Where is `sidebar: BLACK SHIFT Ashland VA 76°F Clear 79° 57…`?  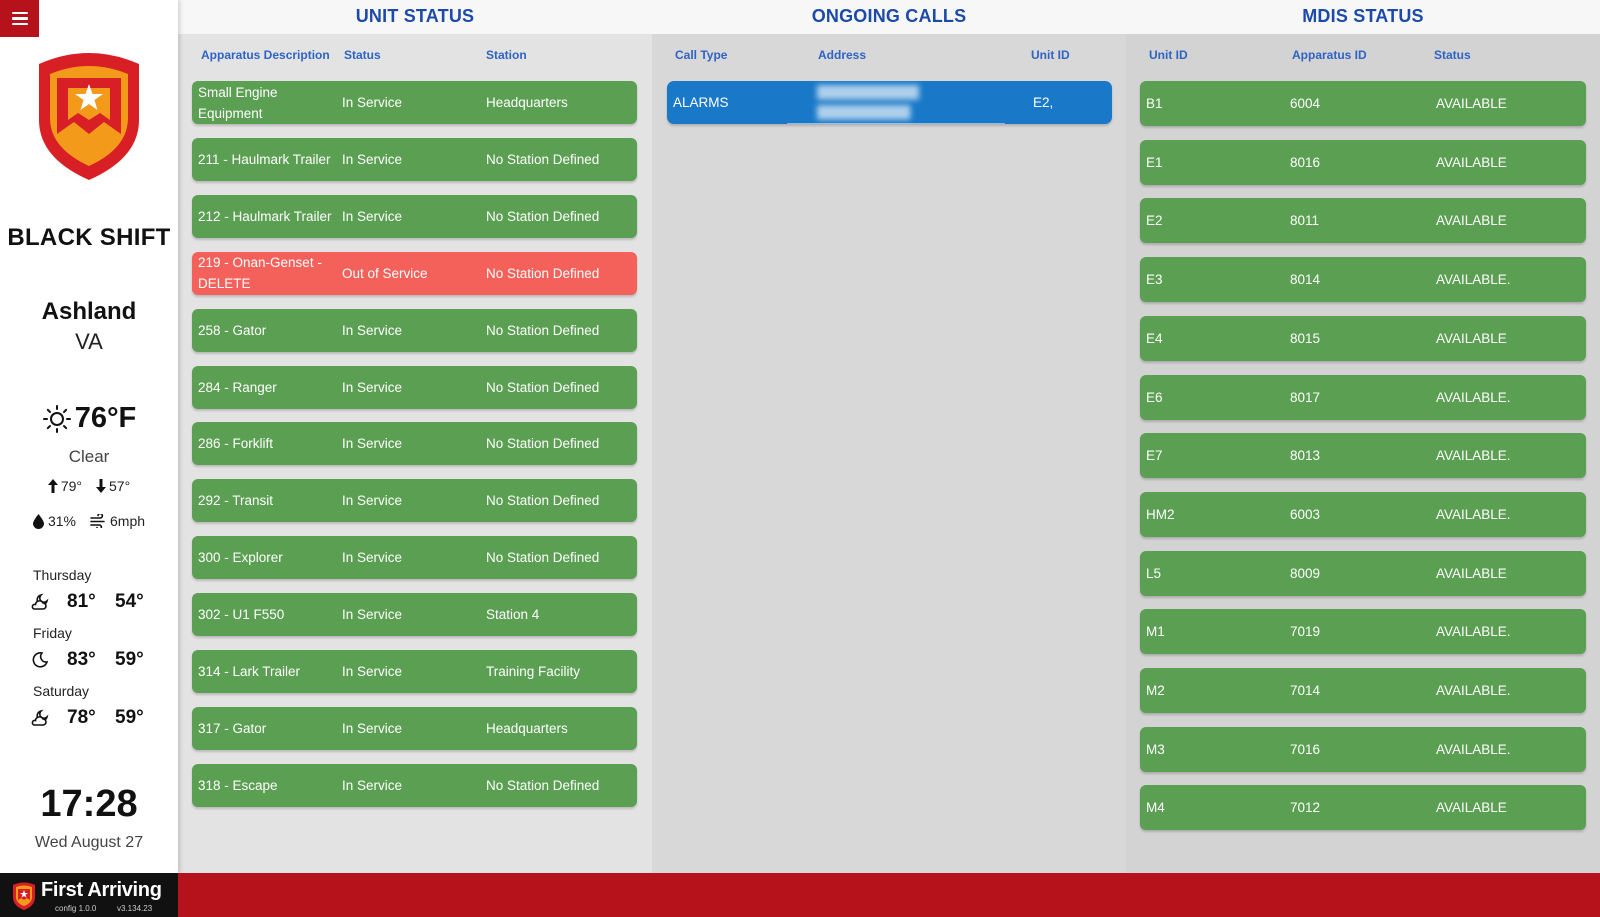
sidebar: BLACK SHIFT Ashland VA 76°F Clear 79° 57… is located at coordinates (89, 436).